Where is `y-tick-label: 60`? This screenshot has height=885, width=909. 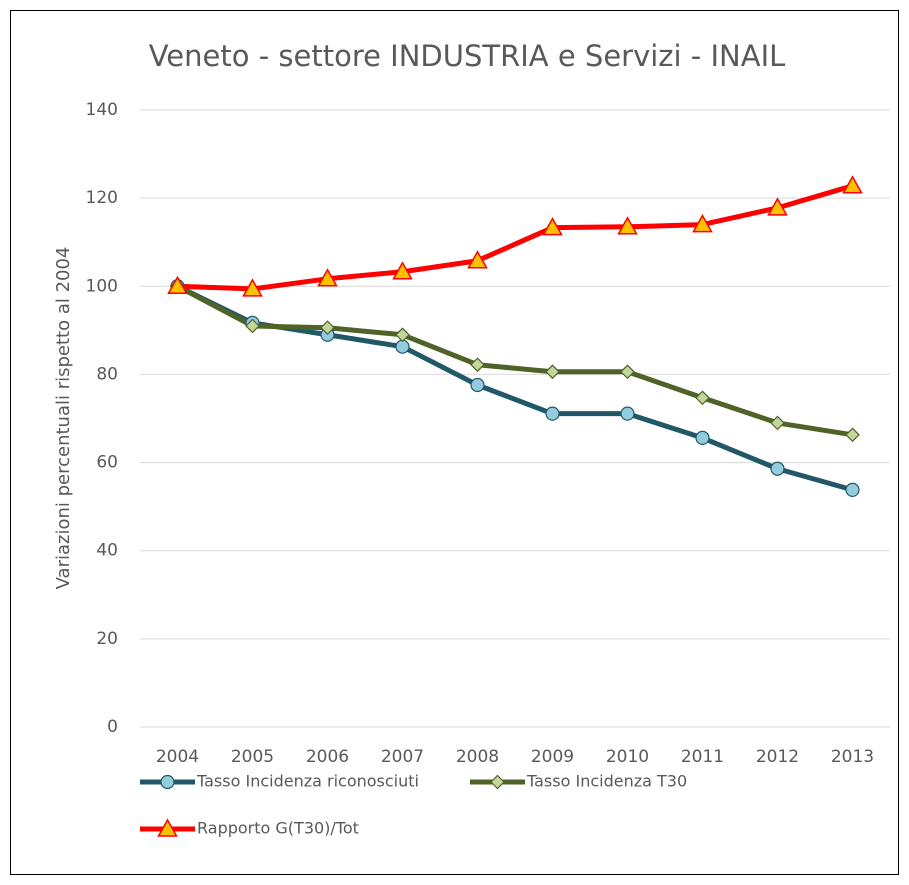
y-tick-label: 60 is located at coordinates (107, 463).